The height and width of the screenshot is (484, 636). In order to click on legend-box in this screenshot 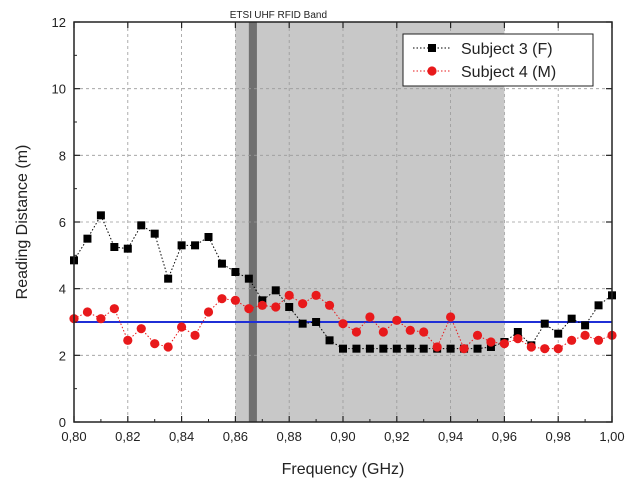, I will do `click(498, 60)`.